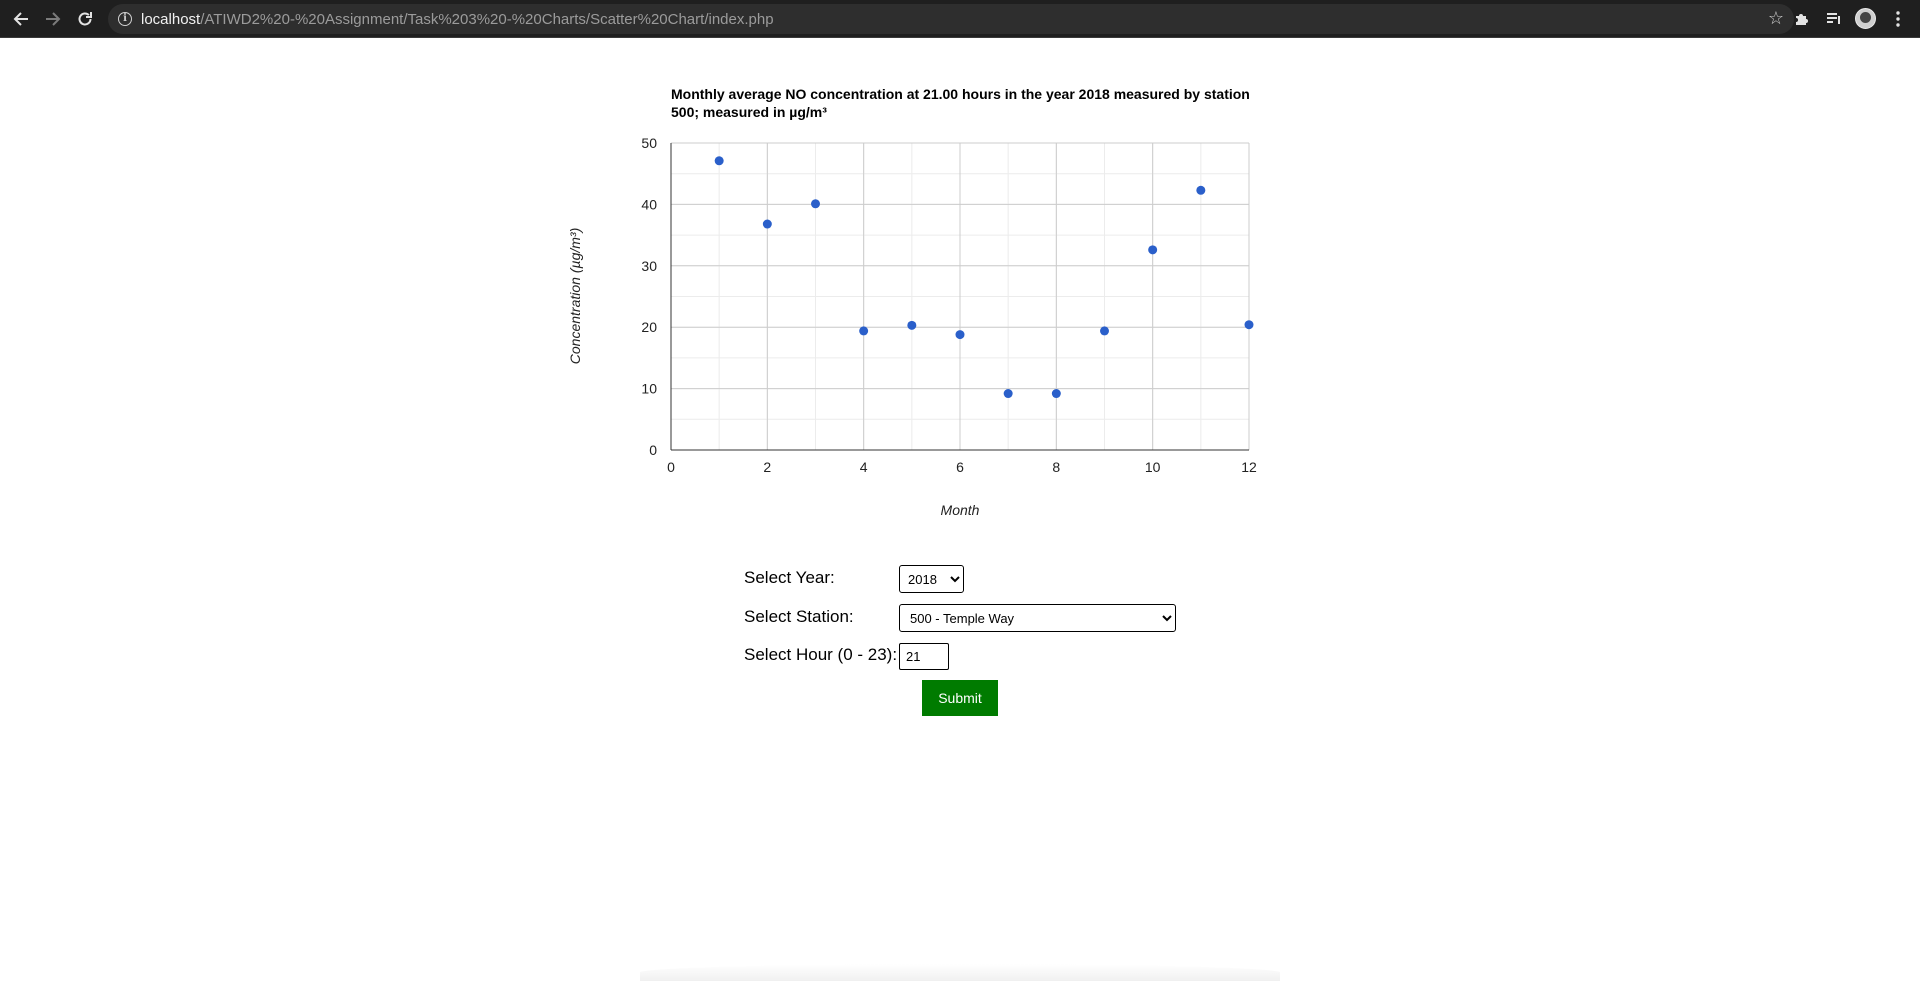 This screenshot has height=981, width=1920. What do you see at coordinates (960, 467) in the screenshot?
I see `x-tick-label: 6` at bounding box center [960, 467].